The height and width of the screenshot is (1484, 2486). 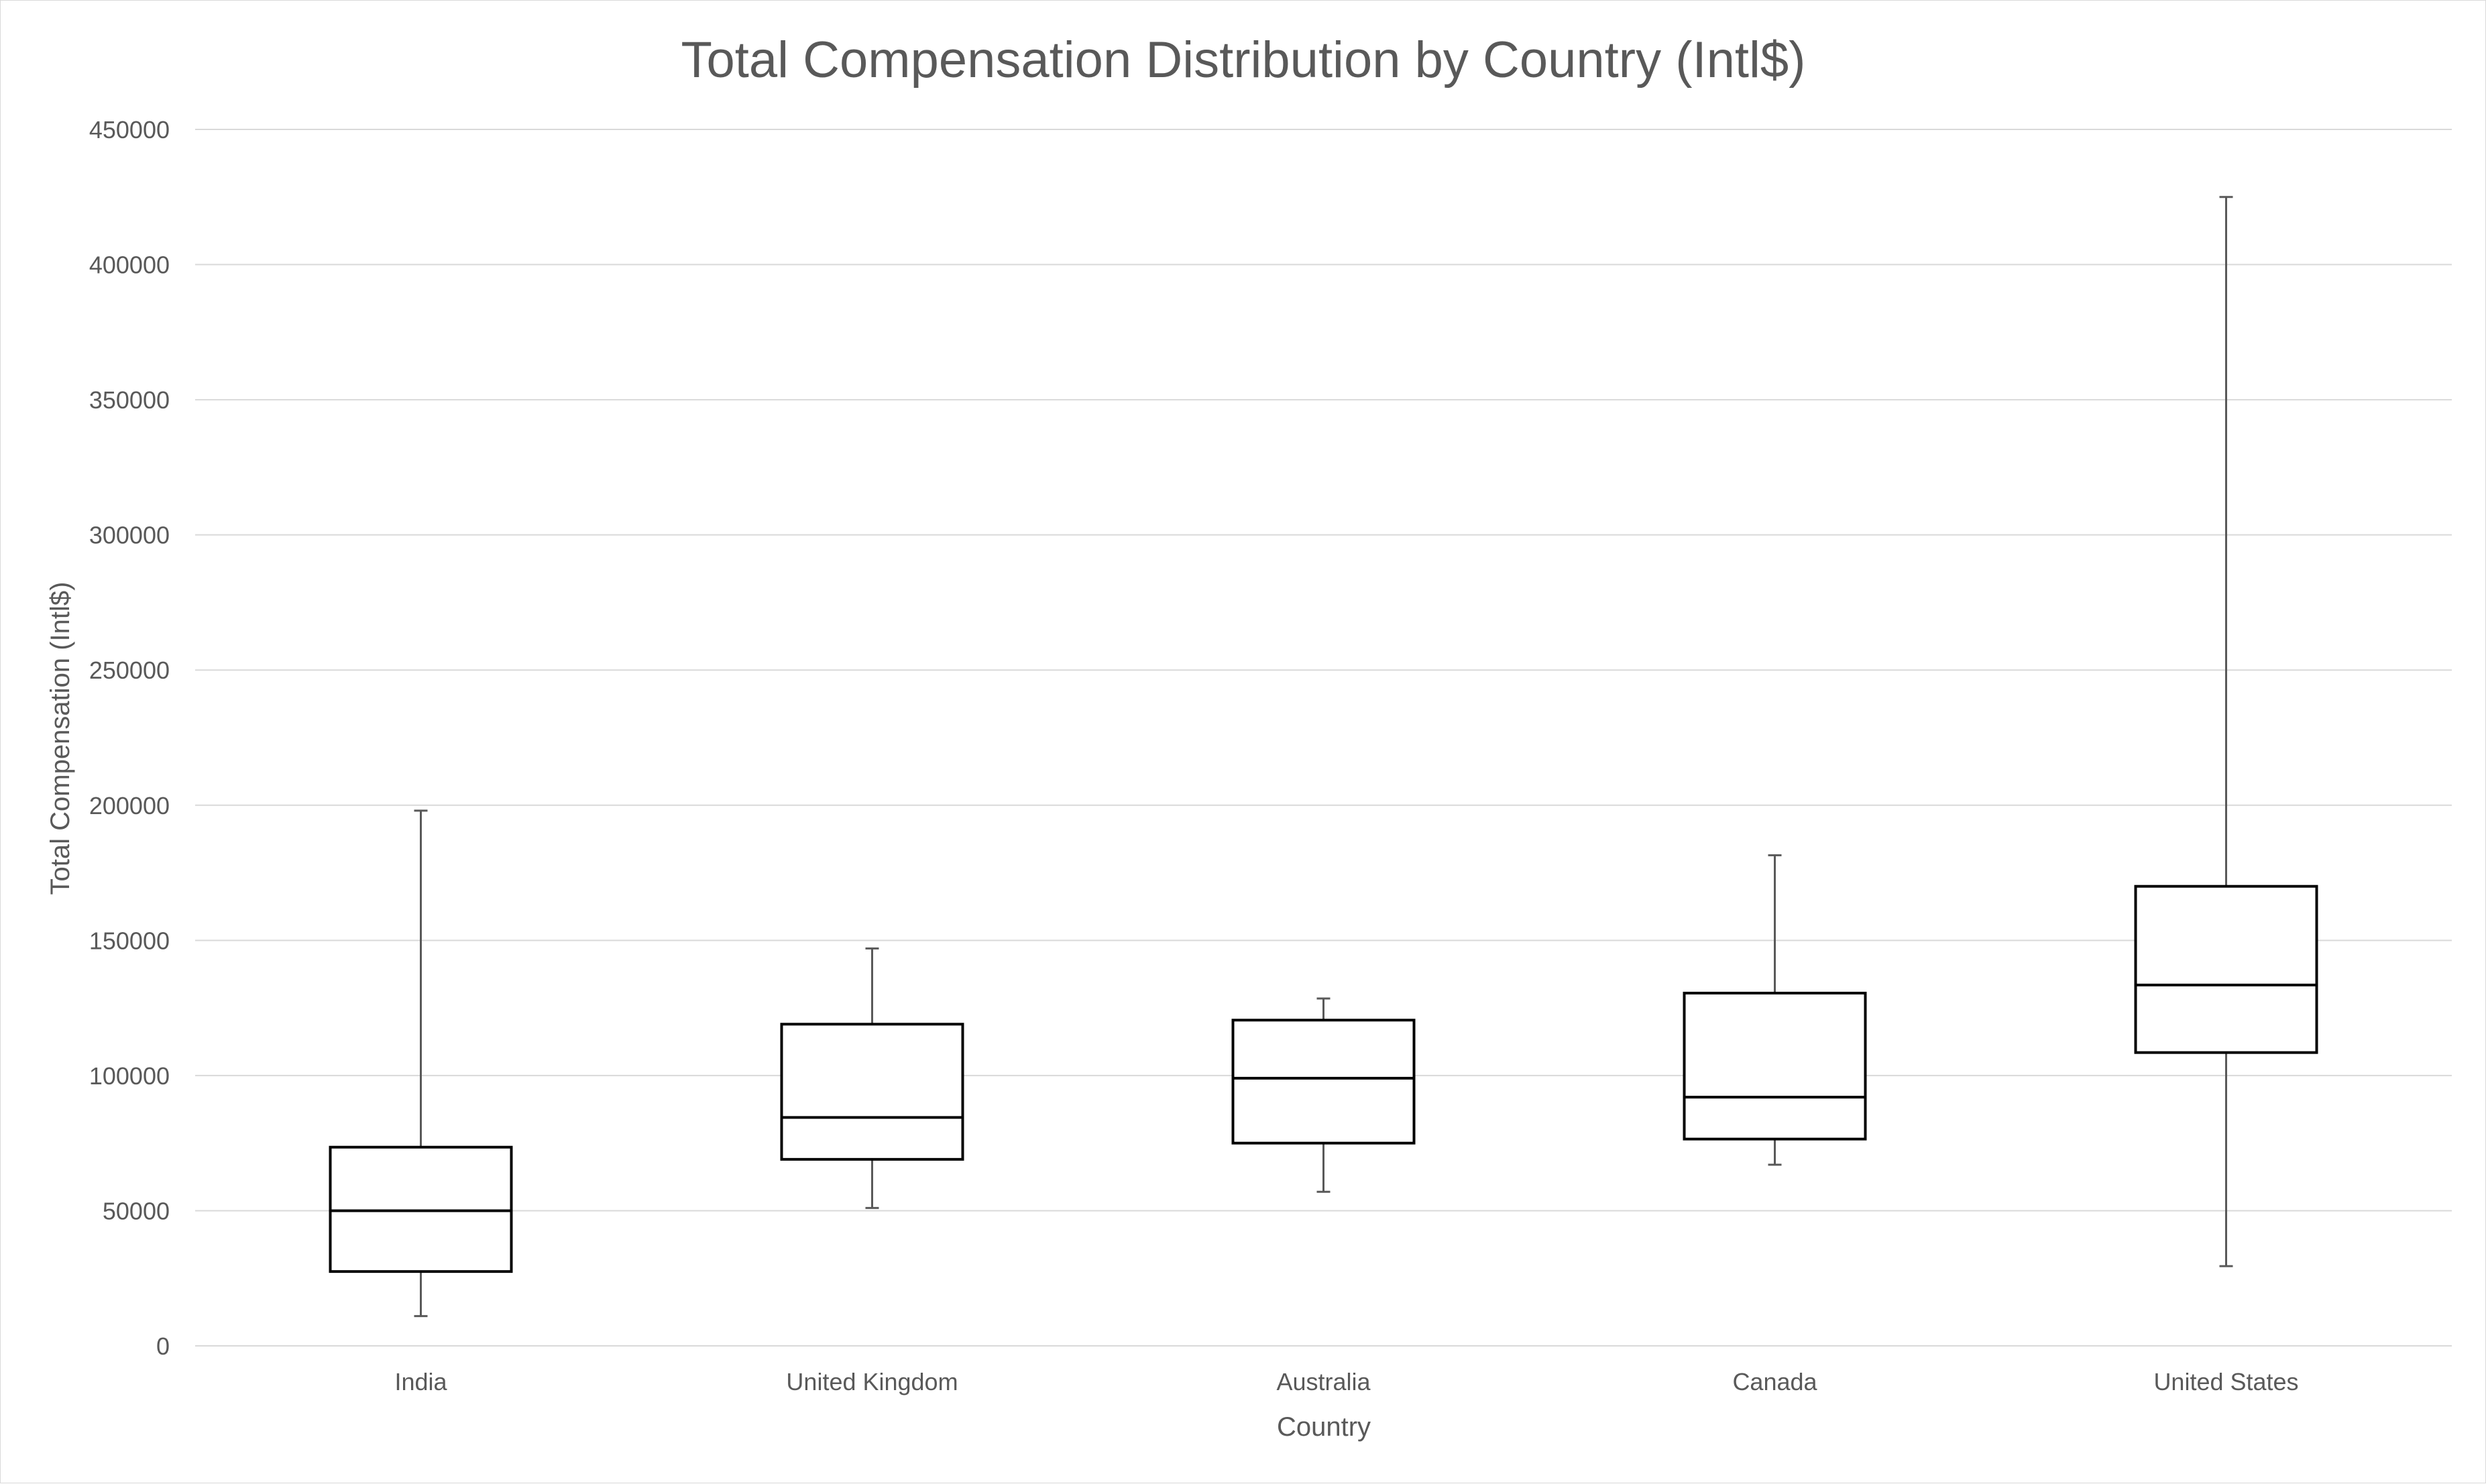 What do you see at coordinates (129, 940) in the screenshot?
I see `y-tick-label: 150000` at bounding box center [129, 940].